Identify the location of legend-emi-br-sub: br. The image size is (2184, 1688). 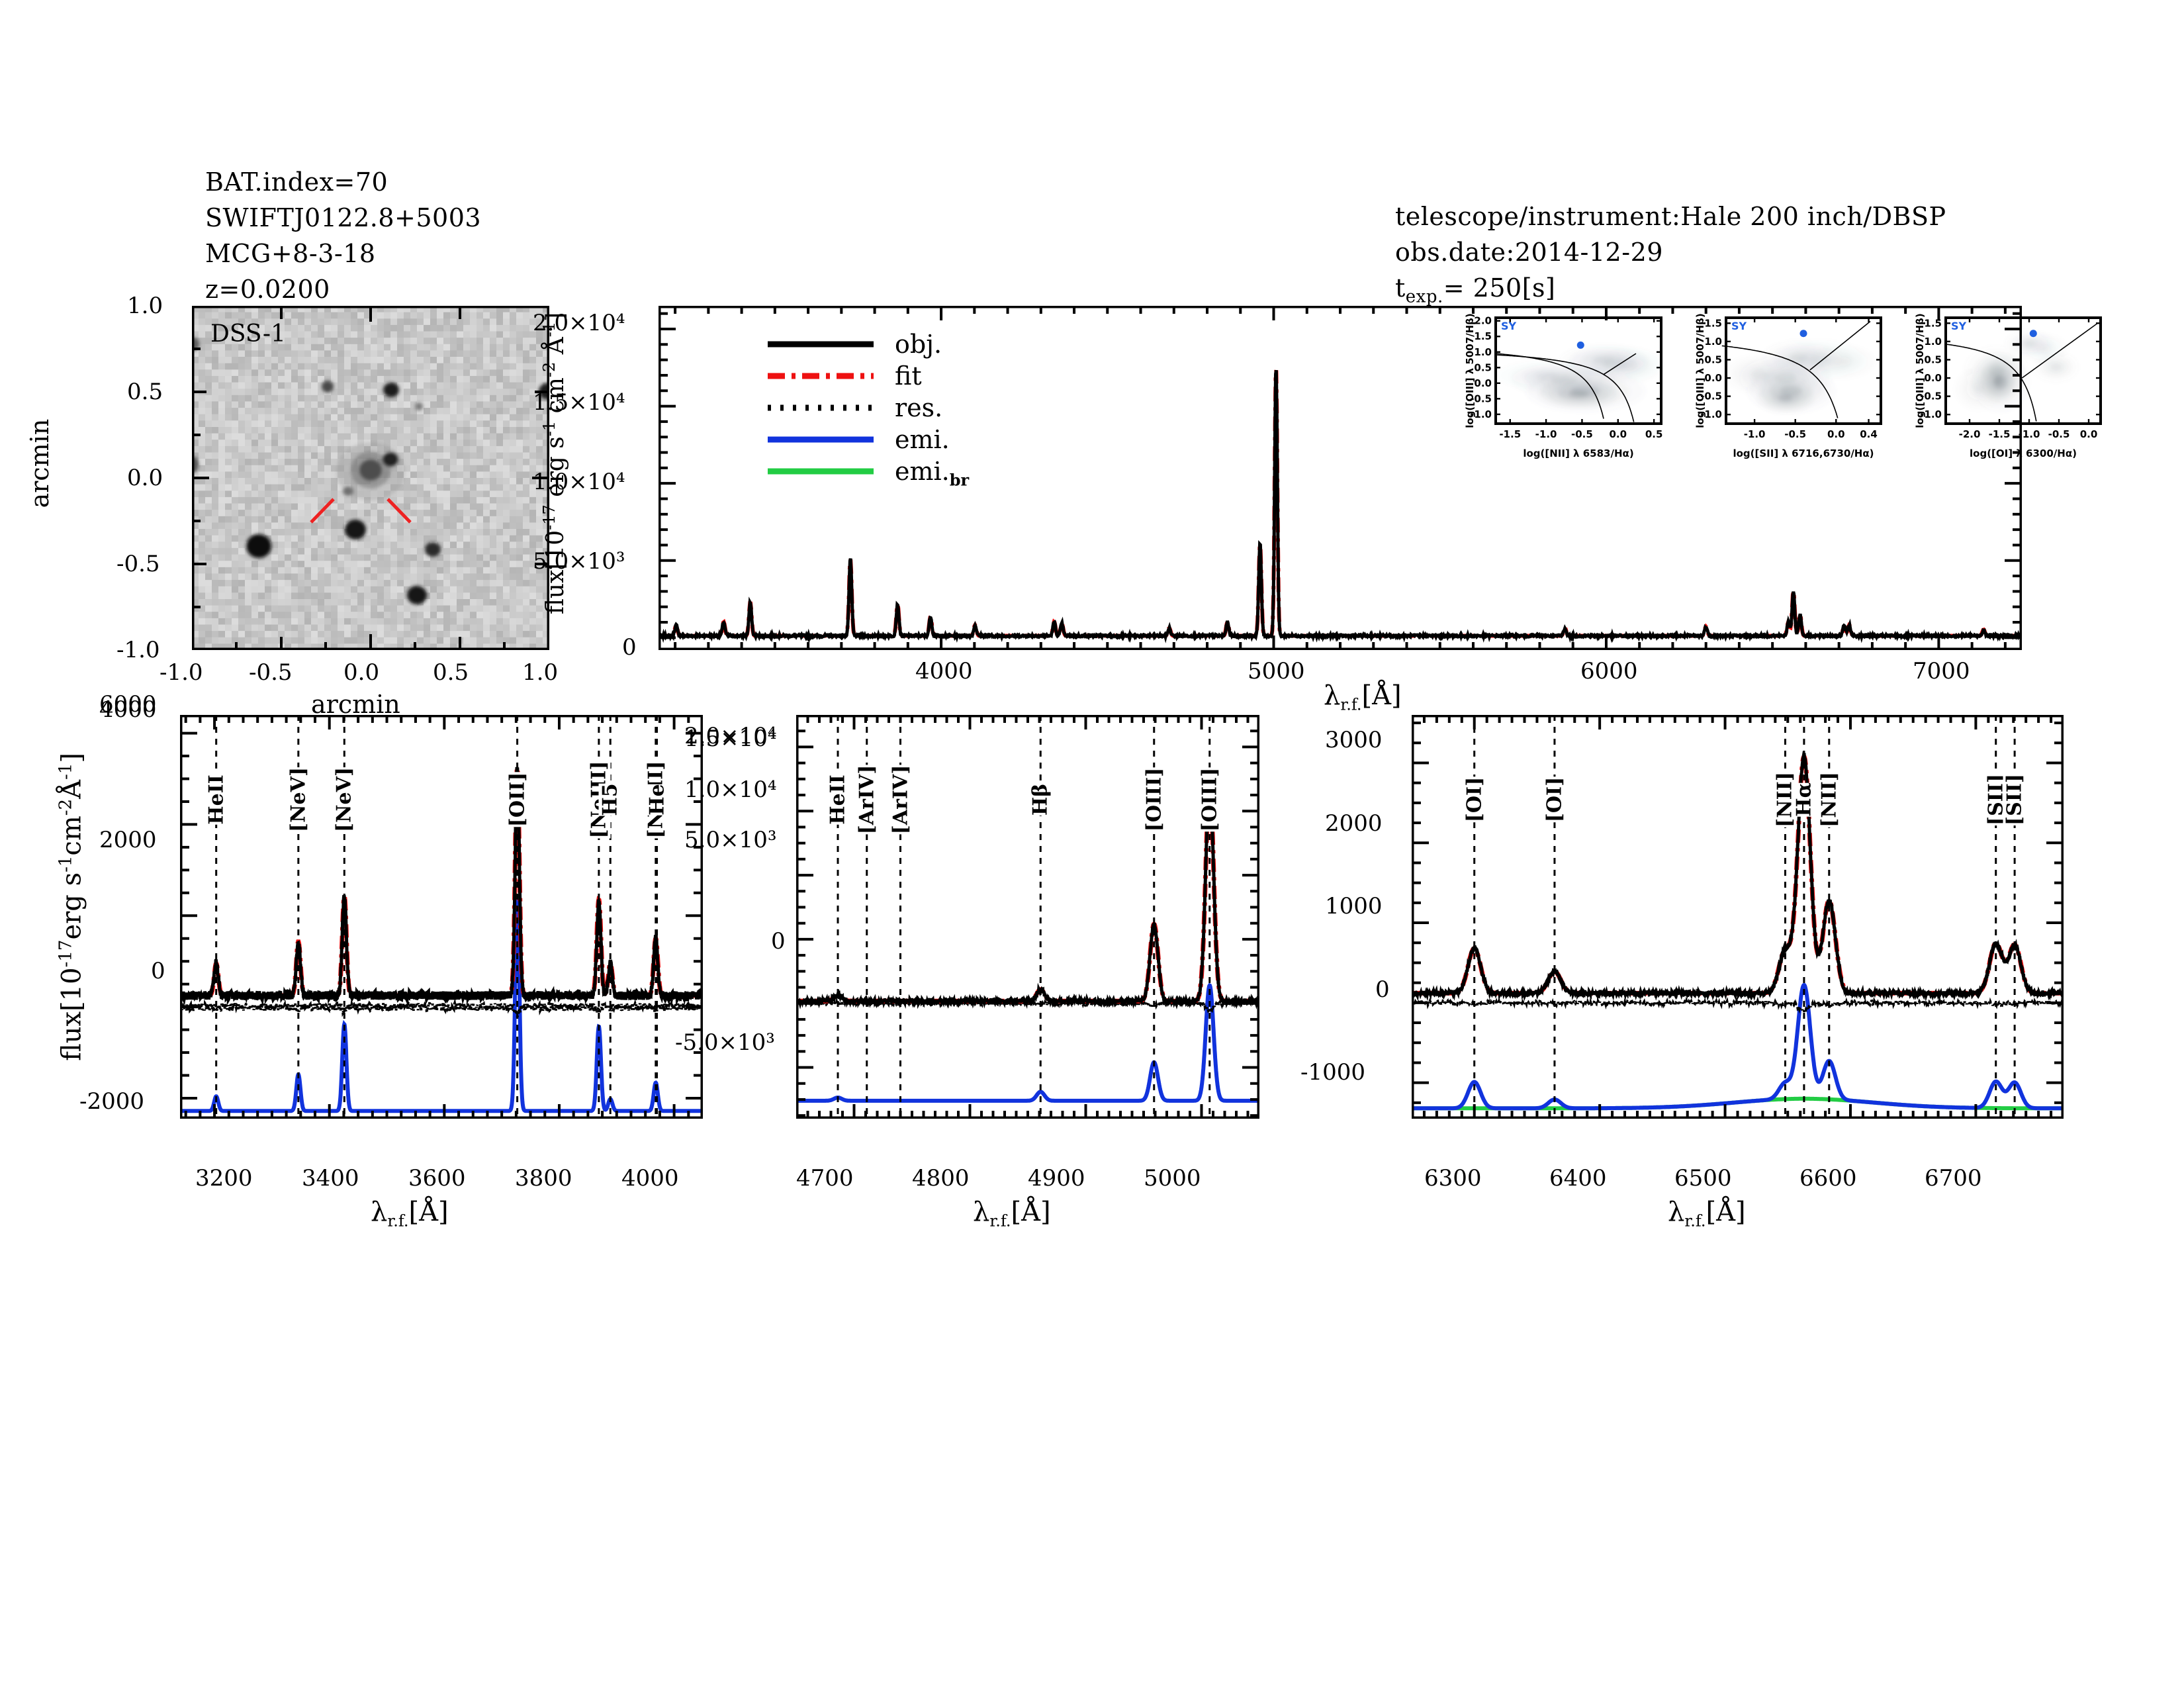
(960, 480).